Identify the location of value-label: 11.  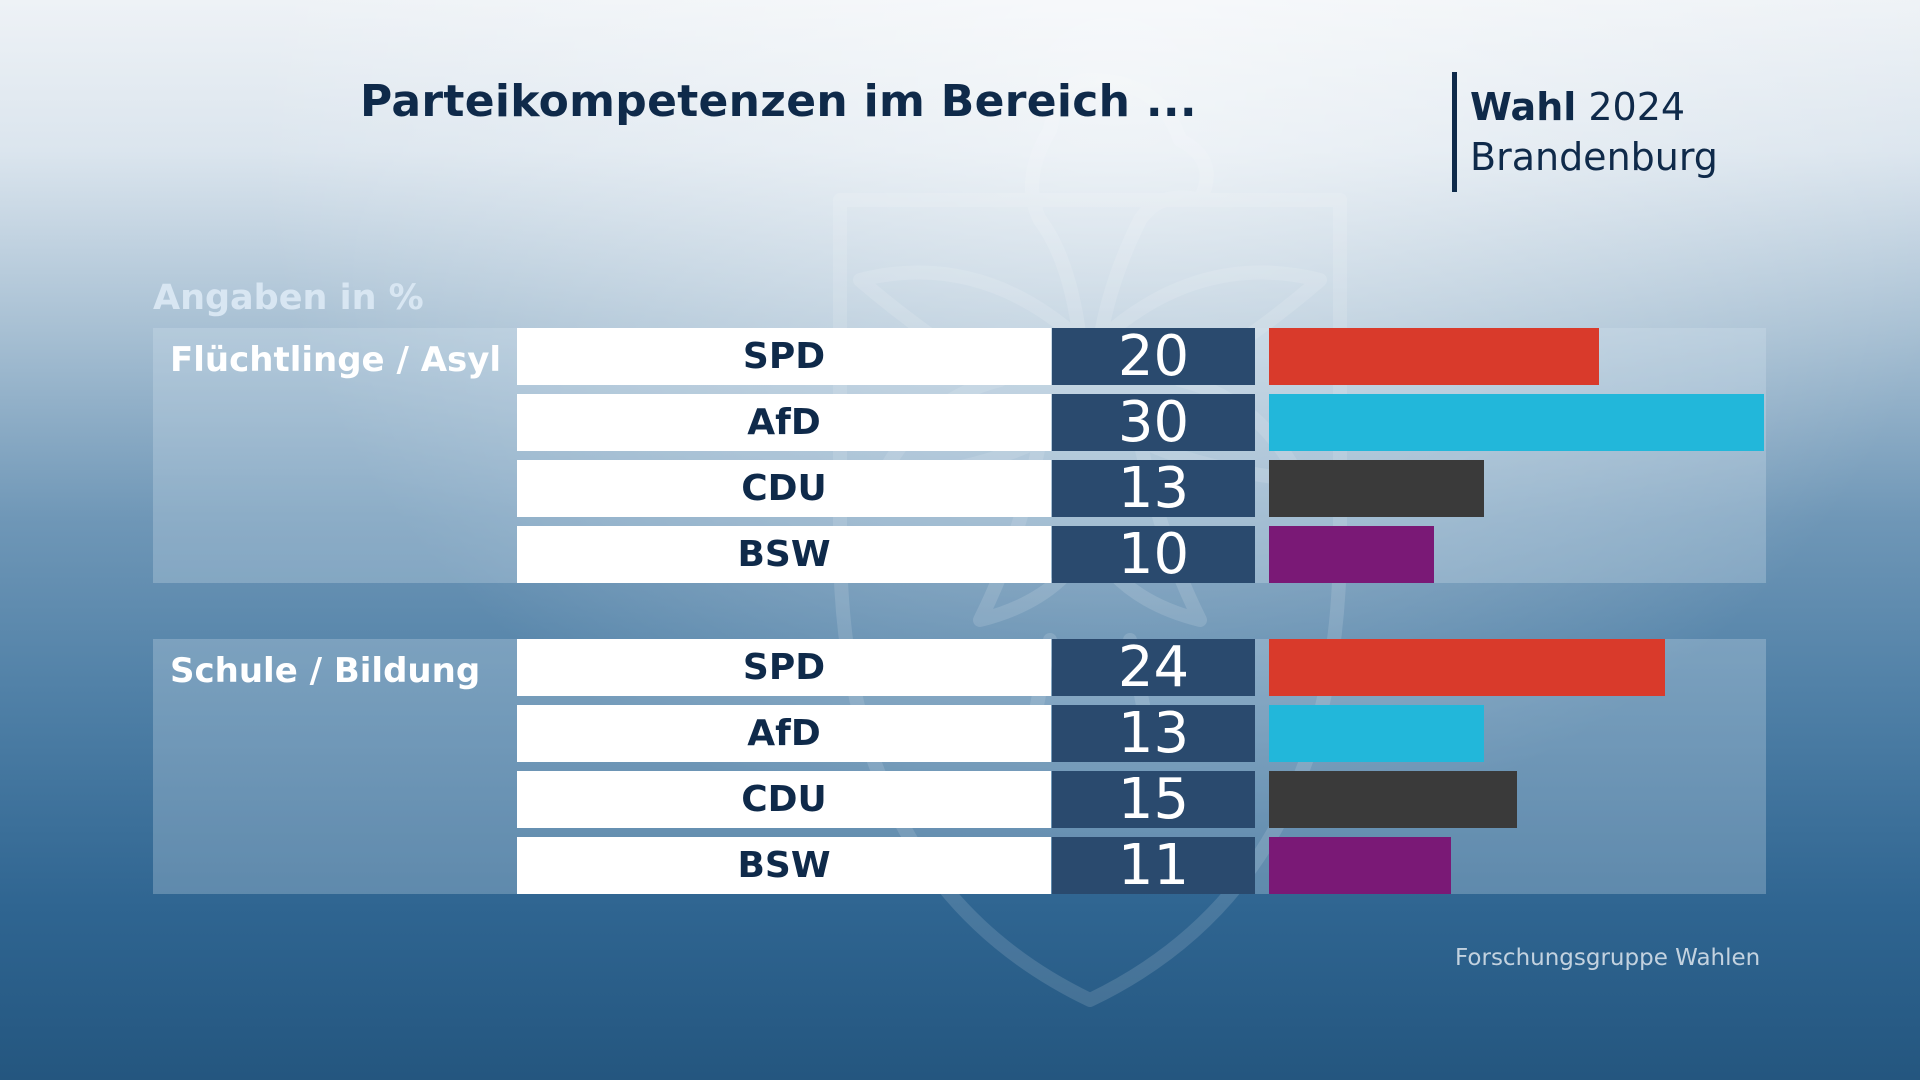
(1153, 865).